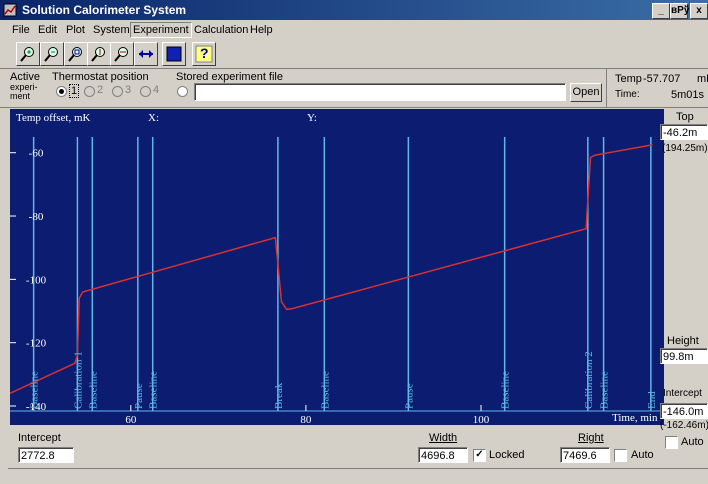 The height and width of the screenshot is (484, 708). I want to click on fill-icon, so click(174, 54).